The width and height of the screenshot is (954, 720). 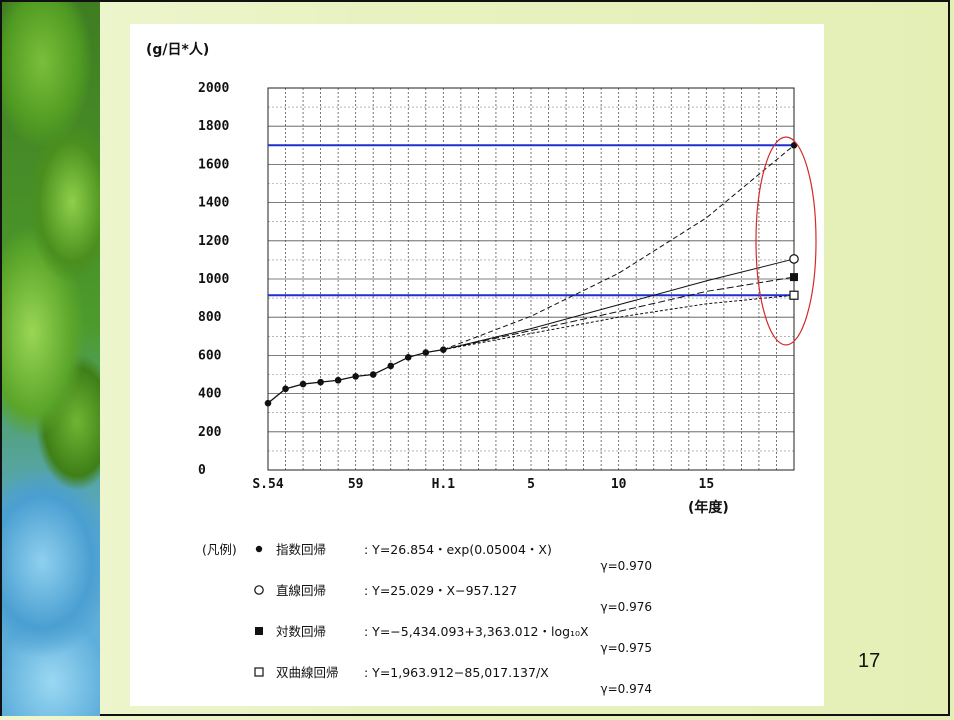 I want to click on legend-gamma: γ=0.976, so click(x=626, y=607).